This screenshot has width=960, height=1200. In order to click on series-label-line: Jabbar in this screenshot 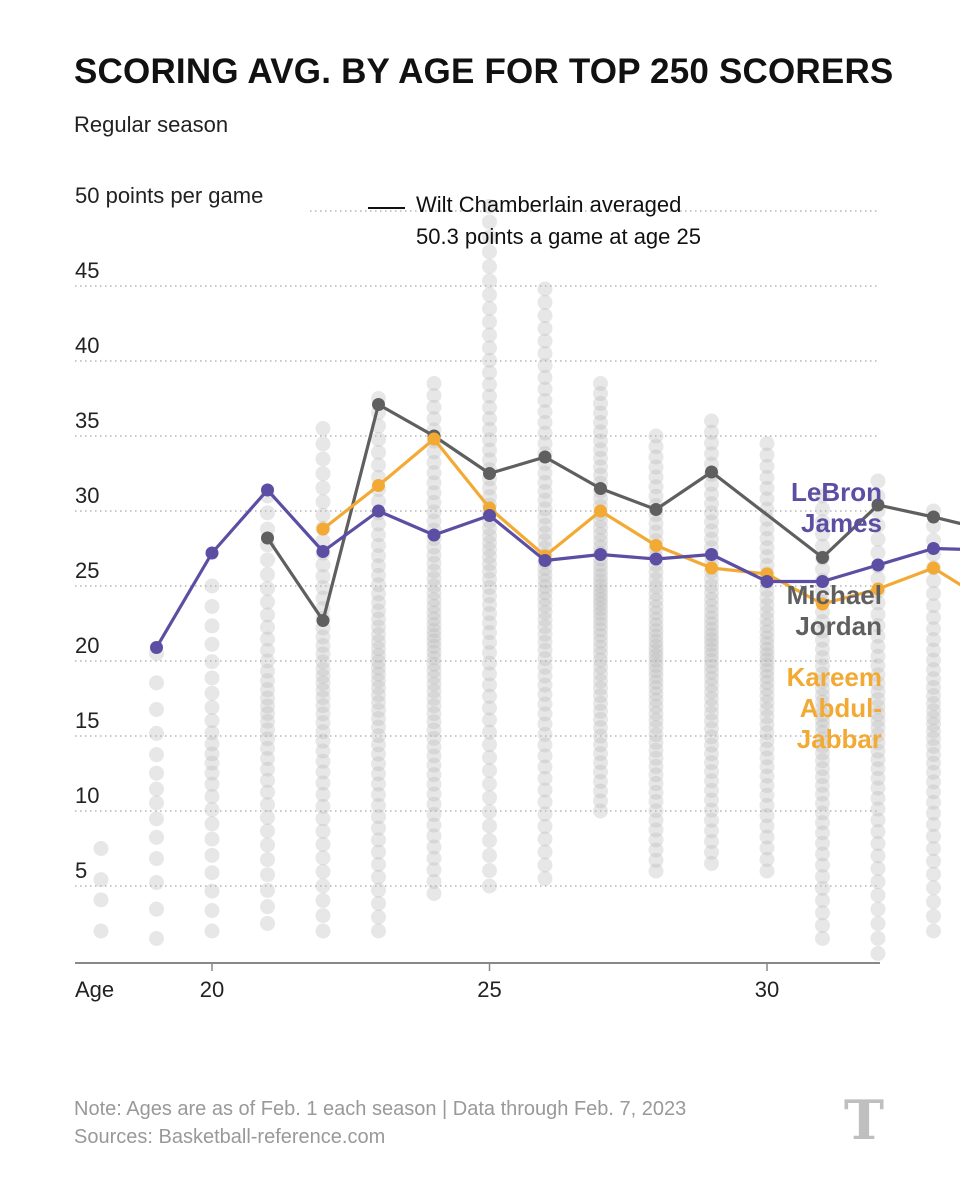, I will do `click(839, 739)`.